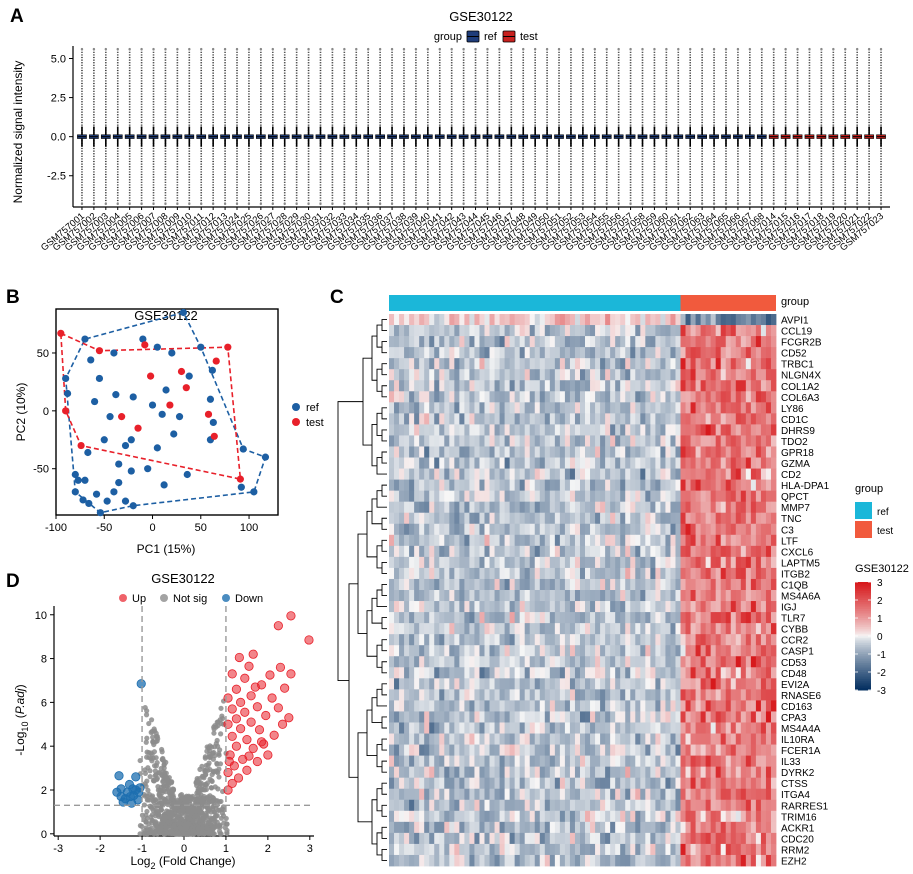 This screenshot has height=874, width=913. I want to click on volcano-x-tick-label: 1, so click(226, 849).